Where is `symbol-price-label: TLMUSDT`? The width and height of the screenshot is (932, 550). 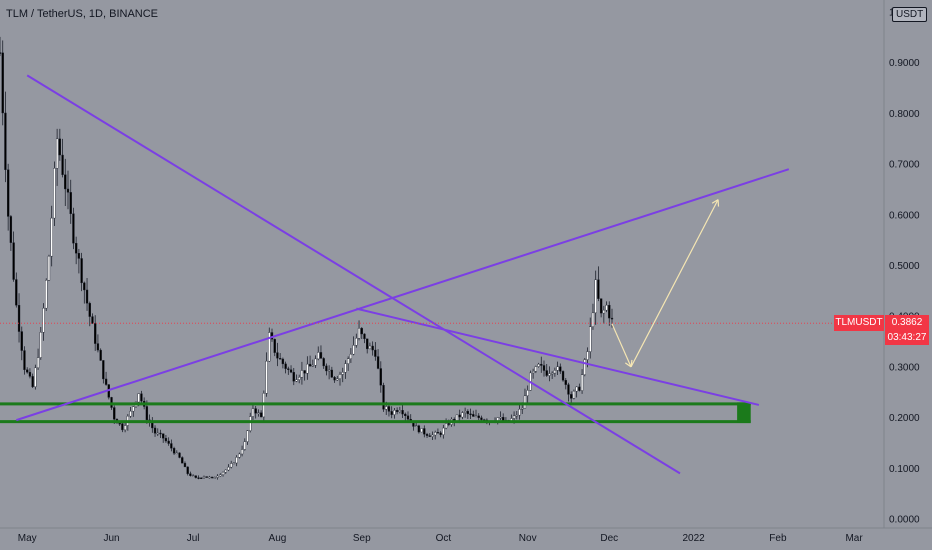
symbol-price-label: TLMUSDT is located at coordinates (859, 323).